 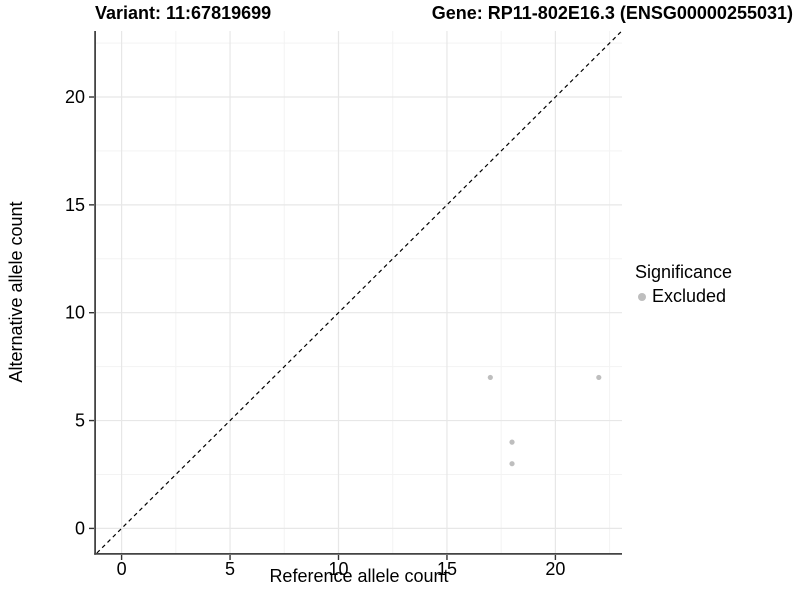 What do you see at coordinates (75, 97) in the screenshot?
I see `y-tick-label: 20` at bounding box center [75, 97].